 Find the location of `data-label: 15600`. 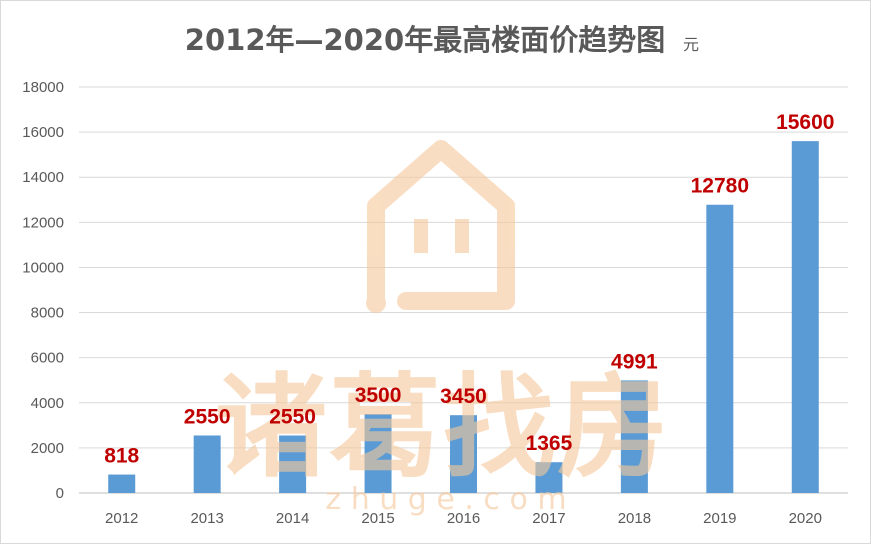

data-label: 15600 is located at coordinates (805, 122).